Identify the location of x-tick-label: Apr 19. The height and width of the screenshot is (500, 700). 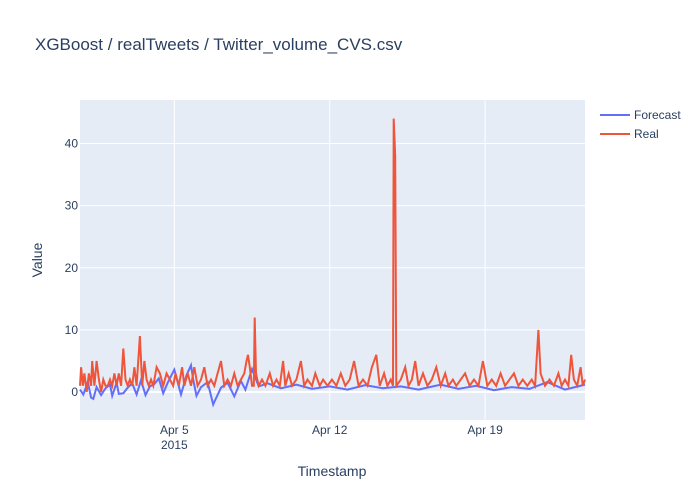
(485, 430).